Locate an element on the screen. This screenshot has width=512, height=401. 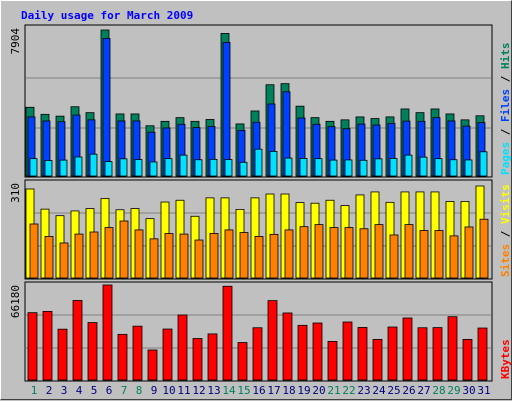
x-tick-label: 29 is located at coordinates (453, 390).